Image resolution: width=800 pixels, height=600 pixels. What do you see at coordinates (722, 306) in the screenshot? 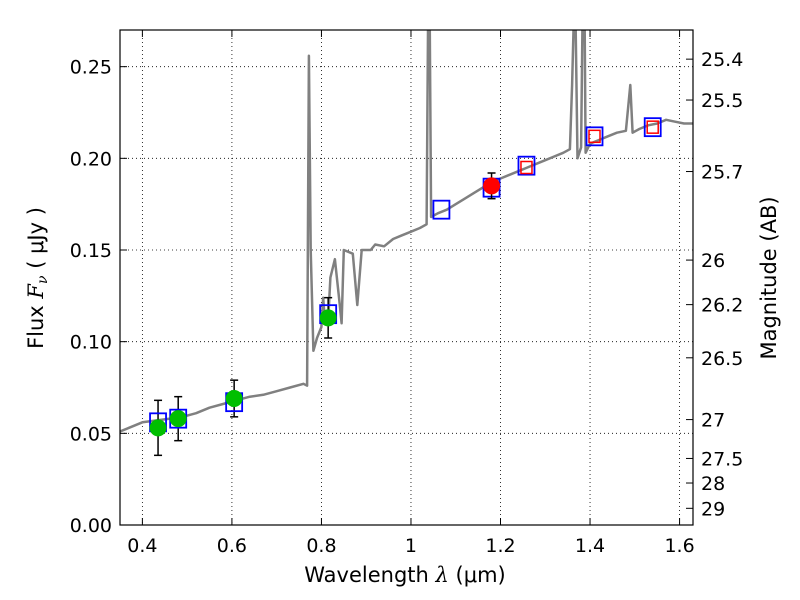
I see `y2-tick-label: 26.2` at bounding box center [722, 306].